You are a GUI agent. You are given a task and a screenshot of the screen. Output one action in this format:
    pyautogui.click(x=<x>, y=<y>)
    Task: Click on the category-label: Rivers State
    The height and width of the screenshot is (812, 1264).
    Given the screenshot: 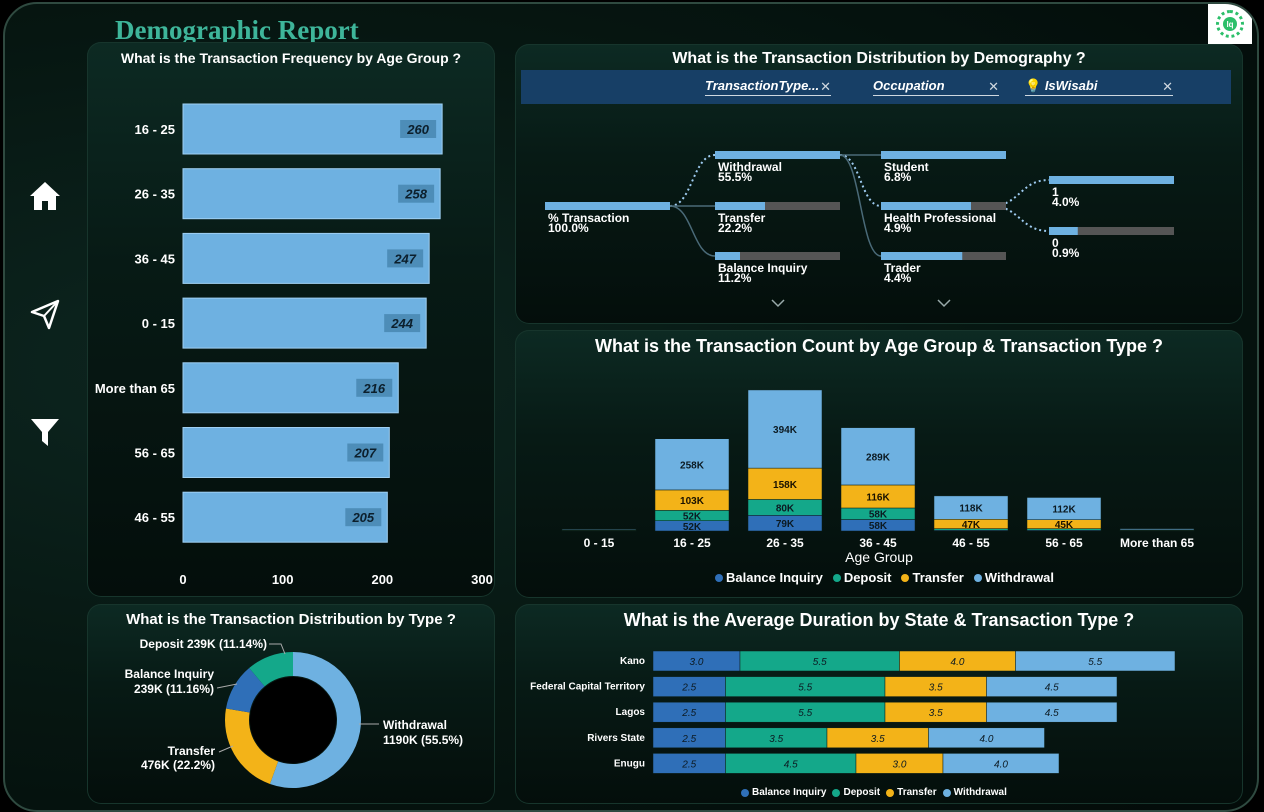 What is the action you would take?
    pyautogui.click(x=616, y=738)
    